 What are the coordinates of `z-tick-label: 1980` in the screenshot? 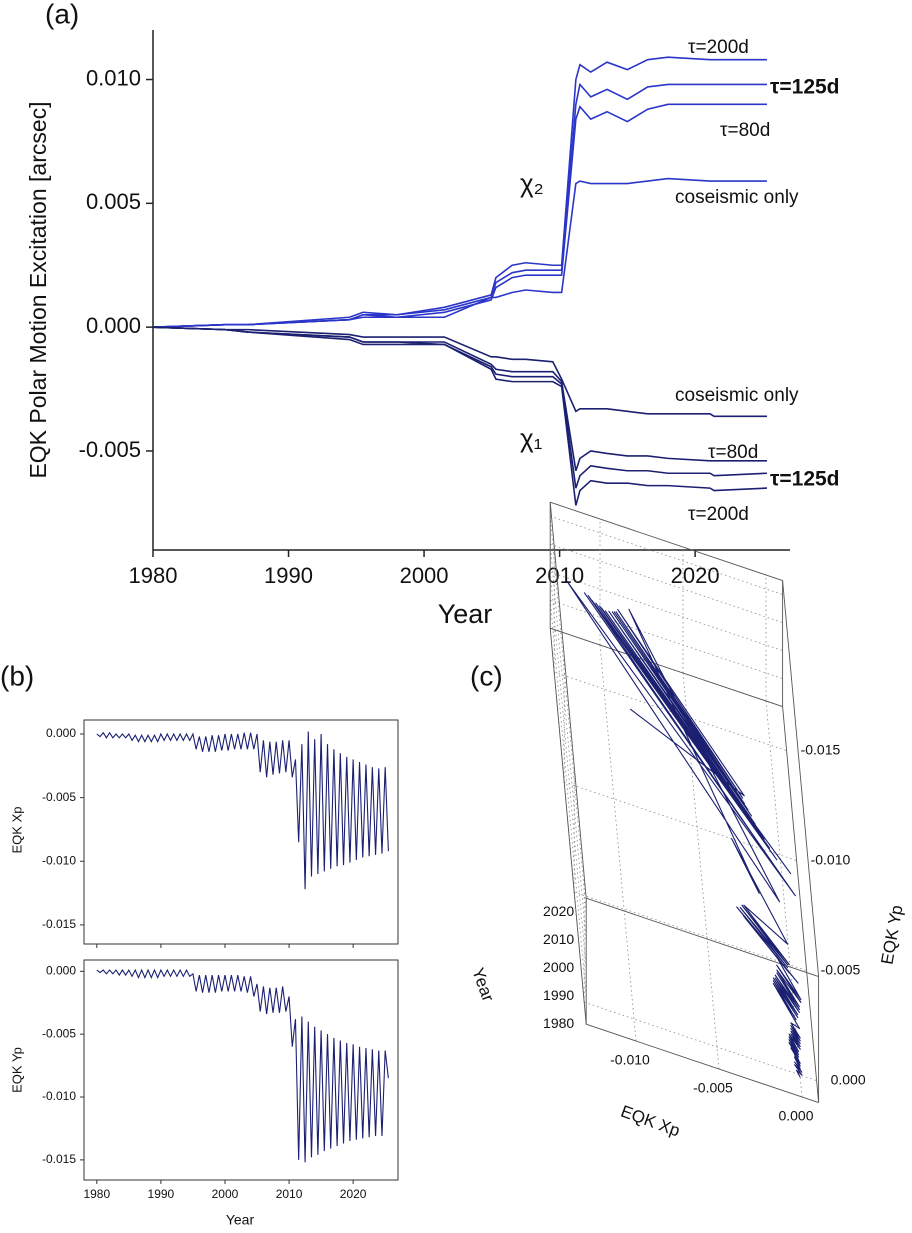 It's located at (558, 1023).